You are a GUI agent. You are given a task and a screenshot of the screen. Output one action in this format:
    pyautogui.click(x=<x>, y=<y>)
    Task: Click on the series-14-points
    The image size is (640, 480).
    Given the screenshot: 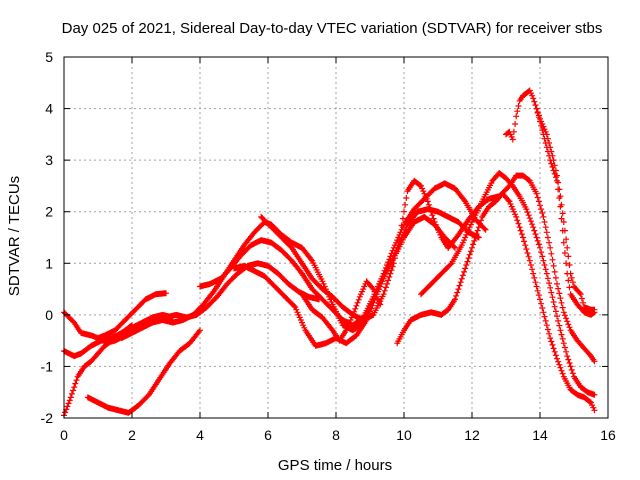 What is the action you would take?
    pyautogui.click(x=565, y=211)
    